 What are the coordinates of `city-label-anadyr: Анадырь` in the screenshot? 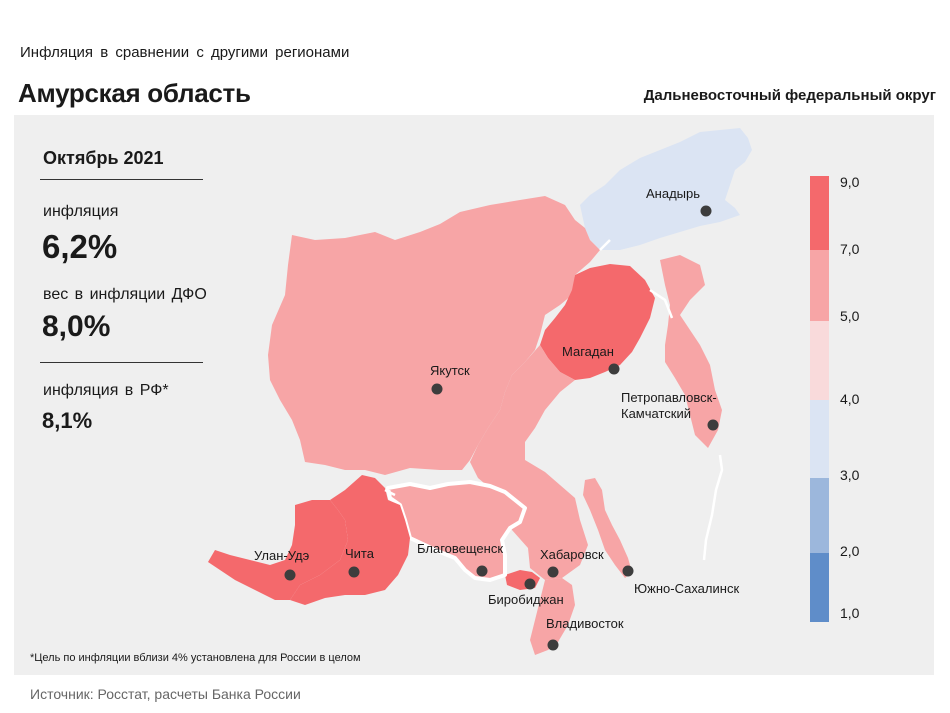 It's located at (673, 193).